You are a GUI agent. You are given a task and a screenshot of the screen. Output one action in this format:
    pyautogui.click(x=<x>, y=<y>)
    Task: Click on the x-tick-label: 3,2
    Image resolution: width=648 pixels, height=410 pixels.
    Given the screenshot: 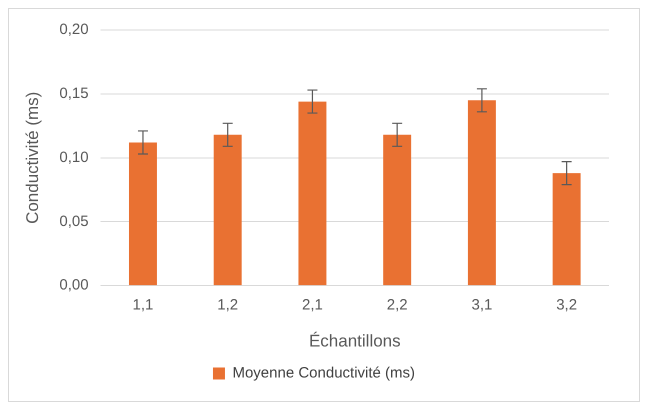 What is the action you would take?
    pyautogui.click(x=567, y=305)
    